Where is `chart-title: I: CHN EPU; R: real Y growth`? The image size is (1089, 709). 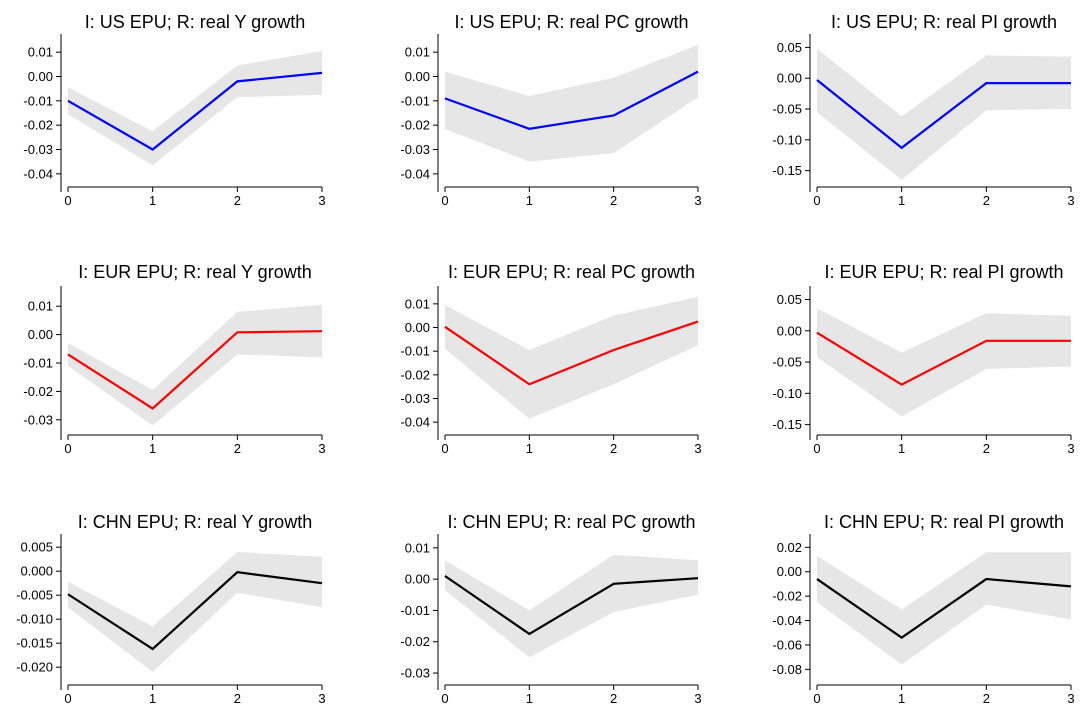 chart-title: I: CHN EPU; R: real Y growth is located at coordinates (195, 522).